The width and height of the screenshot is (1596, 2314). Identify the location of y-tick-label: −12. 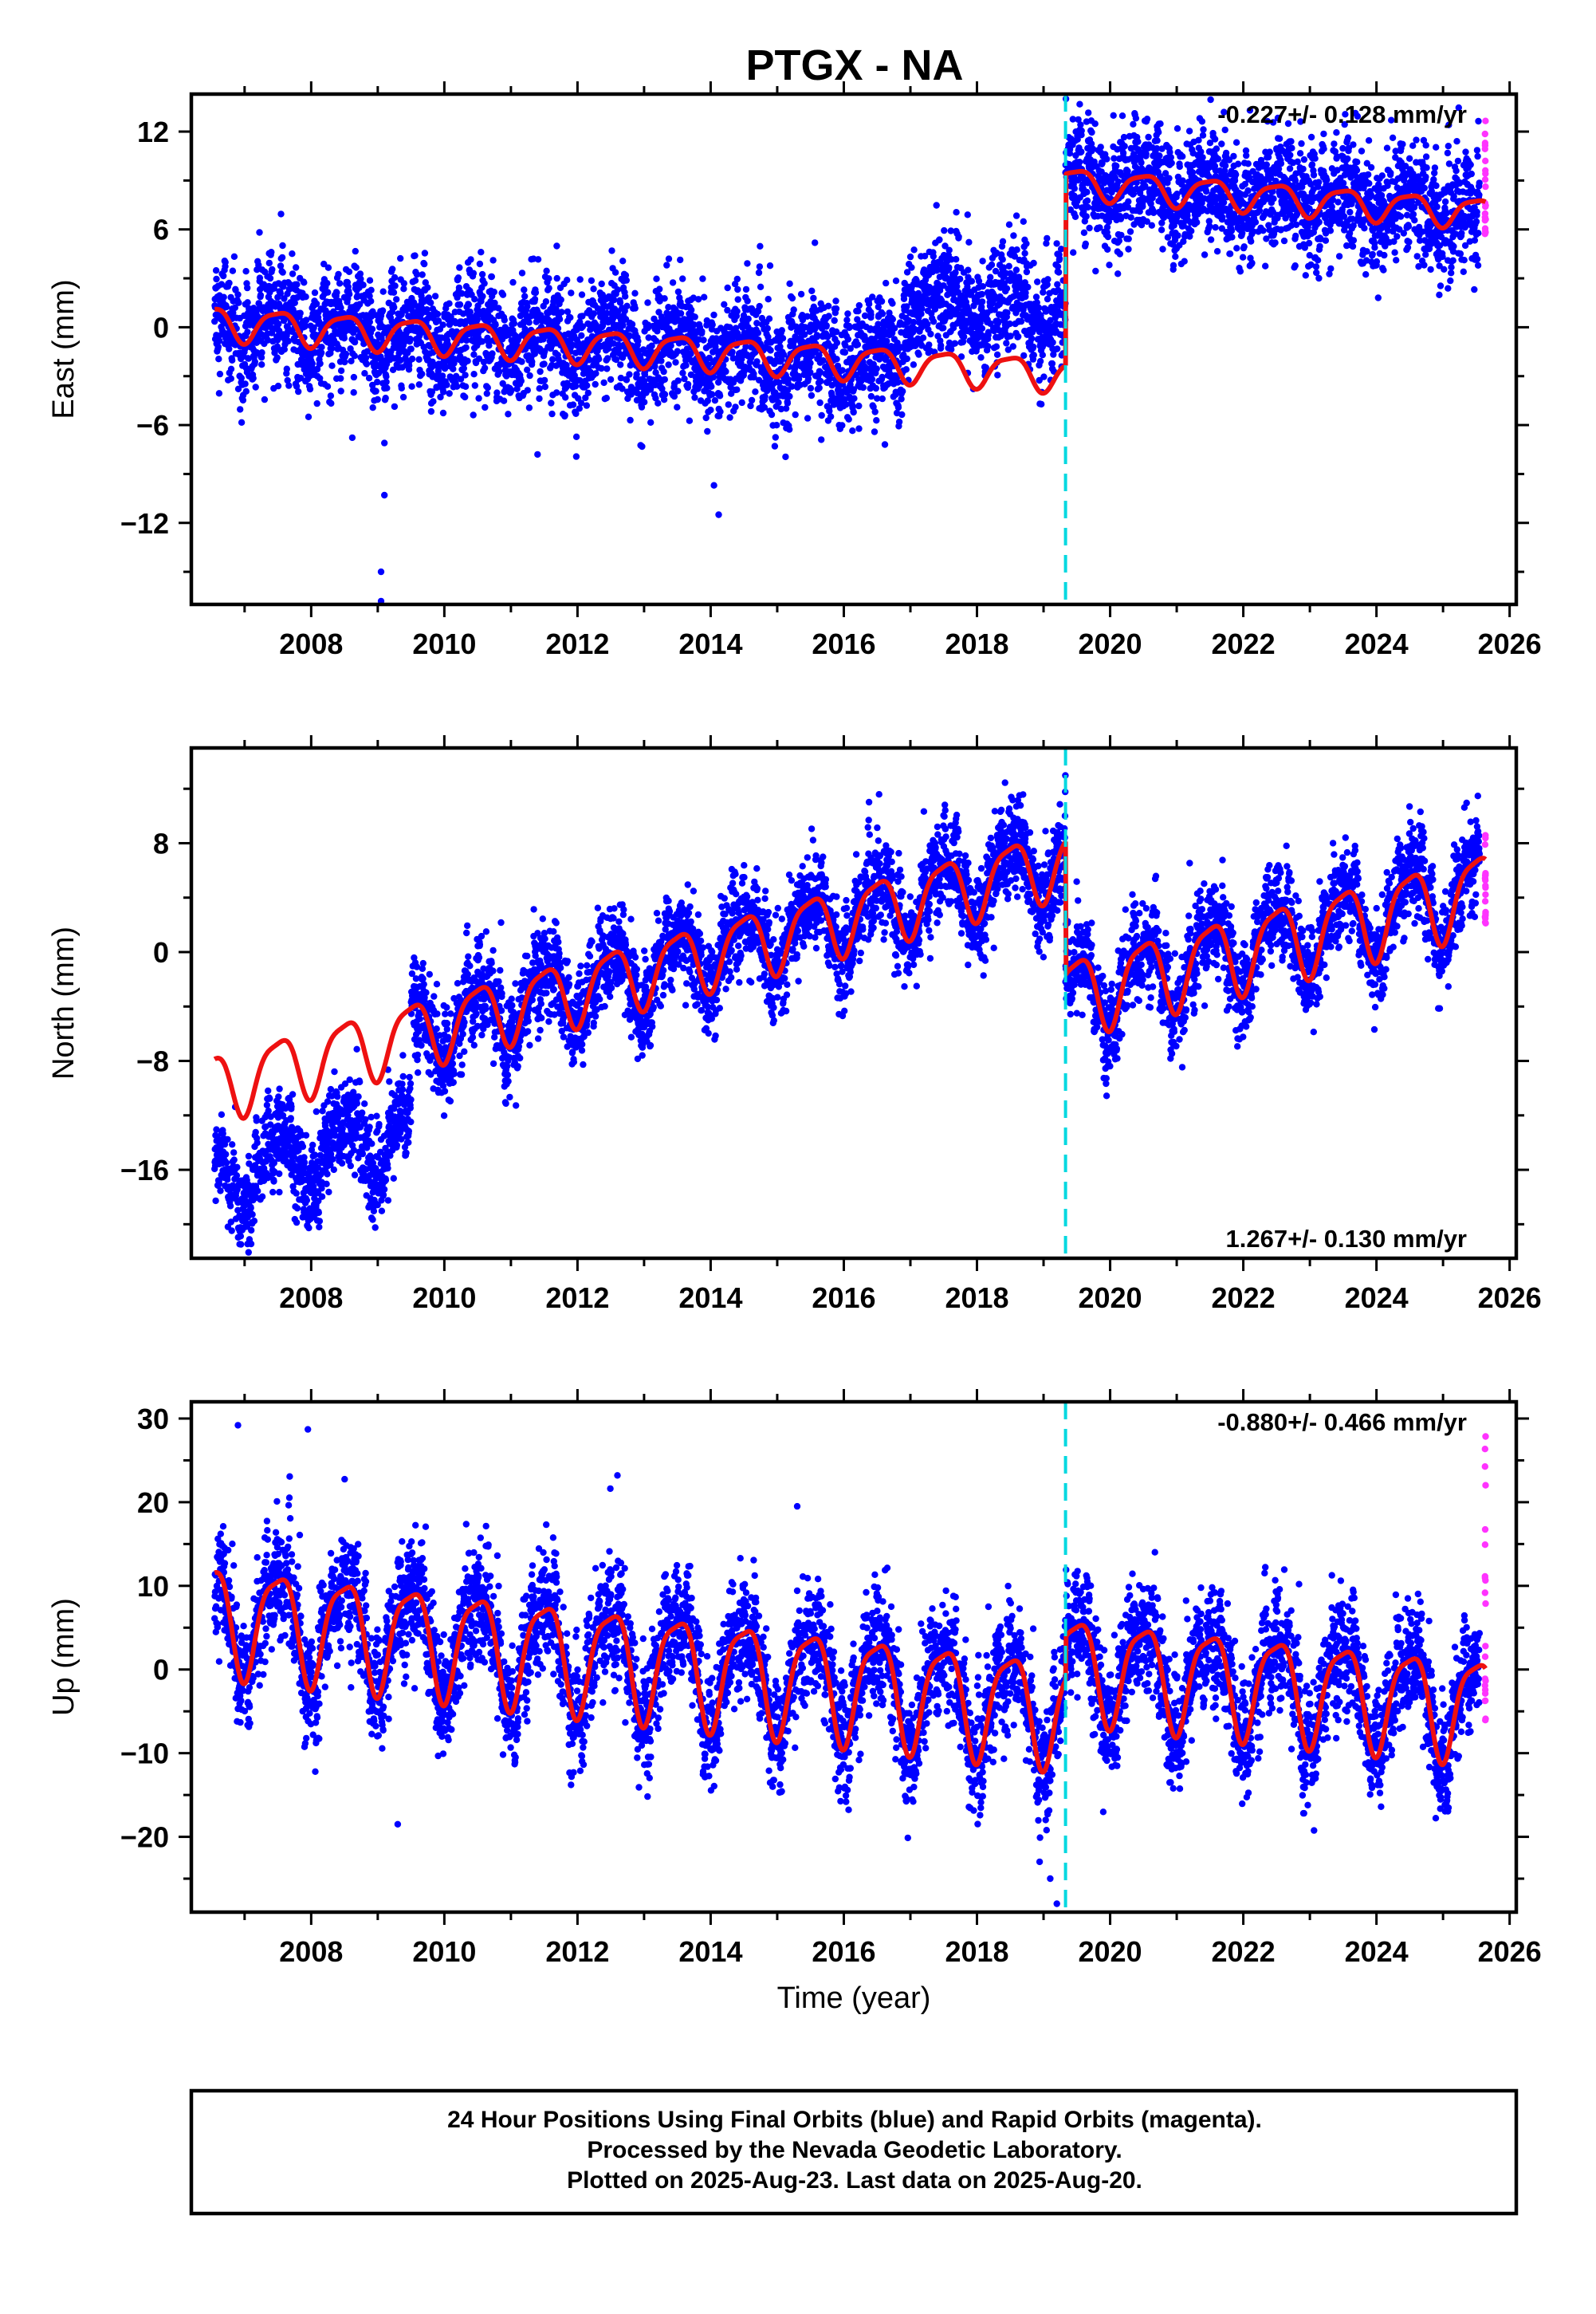
(144, 524).